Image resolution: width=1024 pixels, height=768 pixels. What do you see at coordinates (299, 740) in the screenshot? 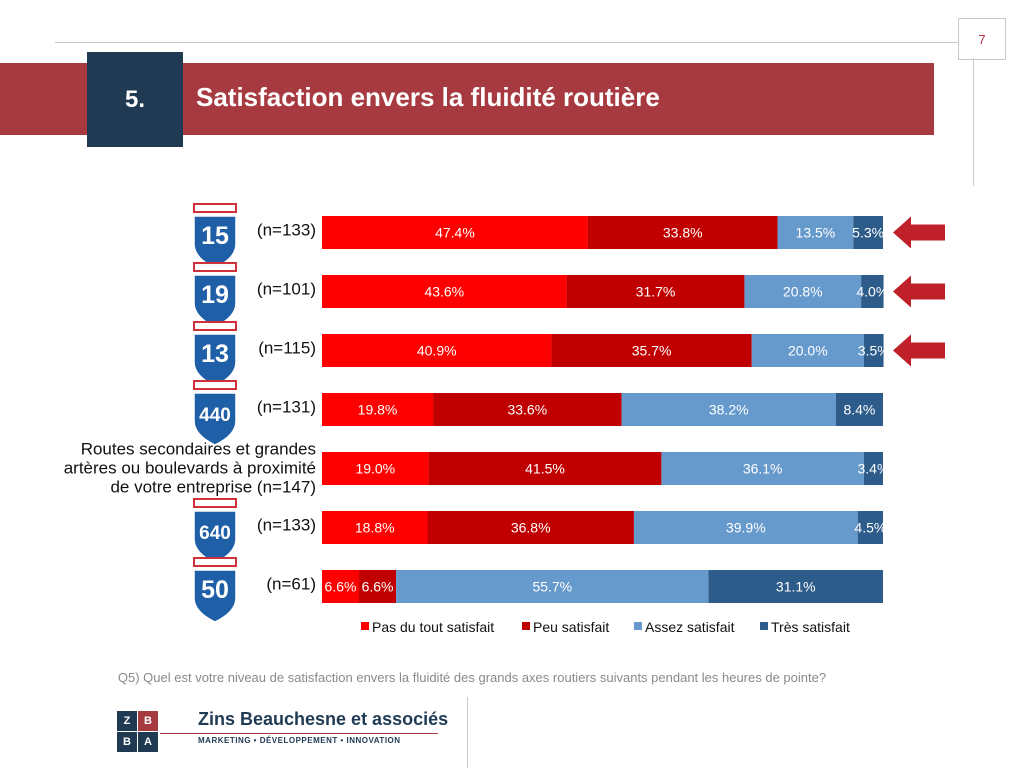
I see `company-tagline: MARKETING • DÉVELOPPEMENT • INNOVATION` at bounding box center [299, 740].